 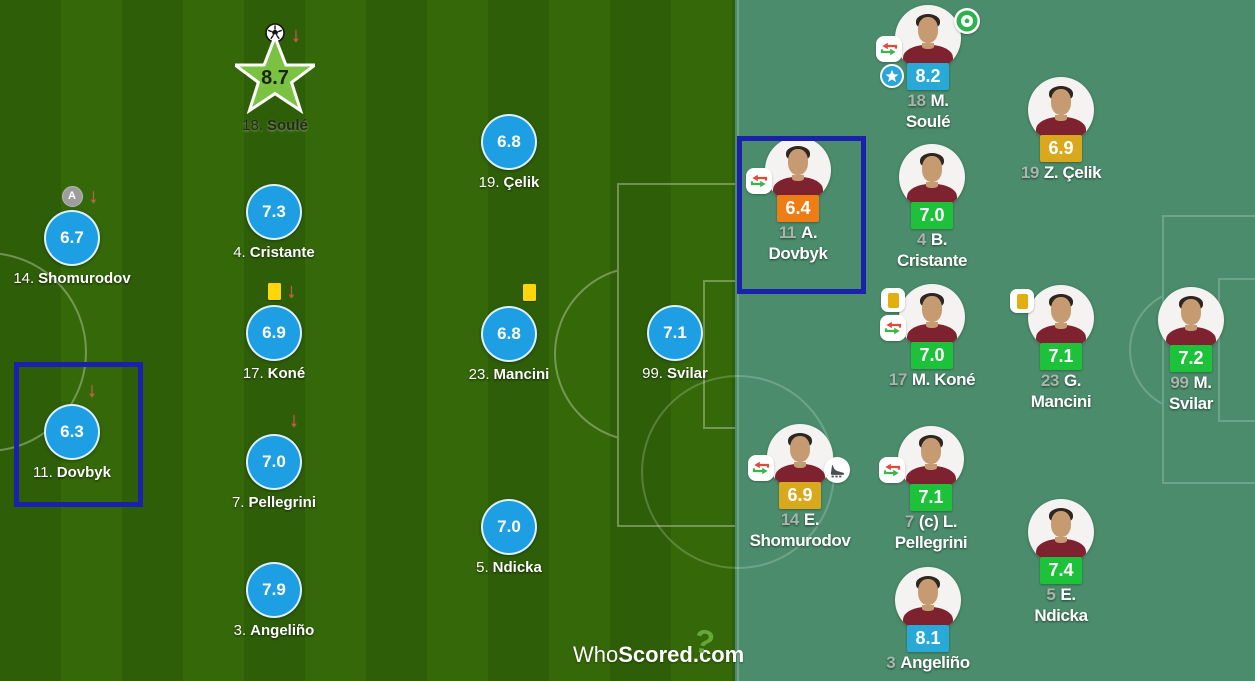 What do you see at coordinates (274, 333) in the screenshot?
I see `player-rating-circle: 6.9` at bounding box center [274, 333].